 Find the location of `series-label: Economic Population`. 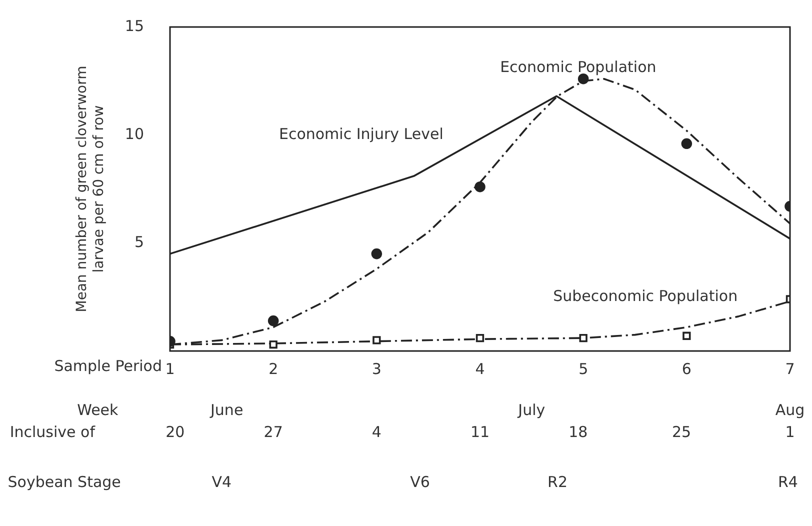

series-label: Economic Population is located at coordinates (578, 67).